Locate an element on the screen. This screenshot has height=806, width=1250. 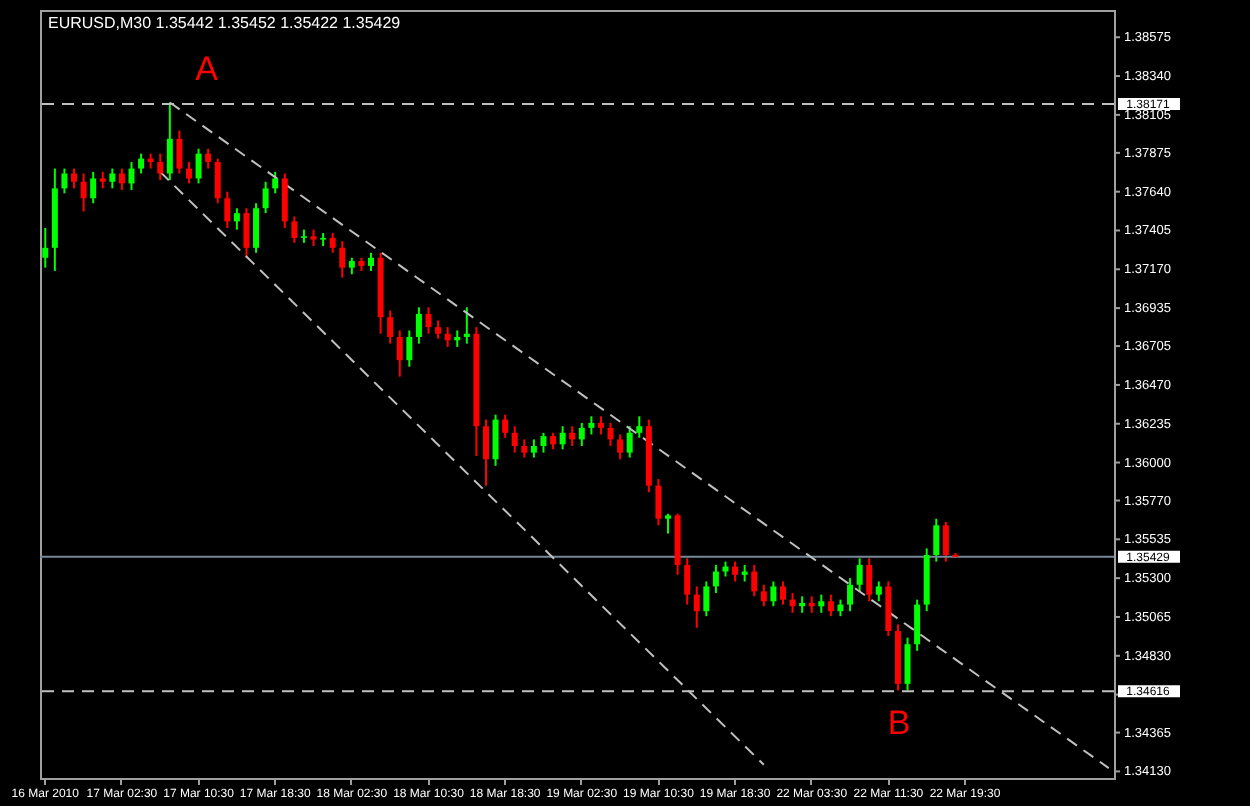
chart-title: EURUSD,M30 1.35442 1.35452 1.35422 1.35429 is located at coordinates (225, 23).